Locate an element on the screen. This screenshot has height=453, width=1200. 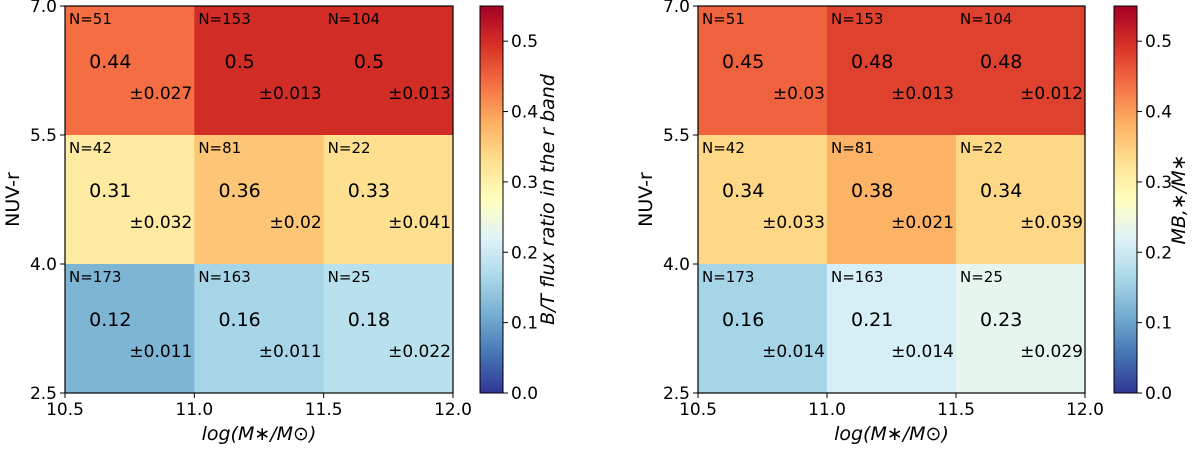
cell-error-label: ±0.022 is located at coordinates (419, 352).